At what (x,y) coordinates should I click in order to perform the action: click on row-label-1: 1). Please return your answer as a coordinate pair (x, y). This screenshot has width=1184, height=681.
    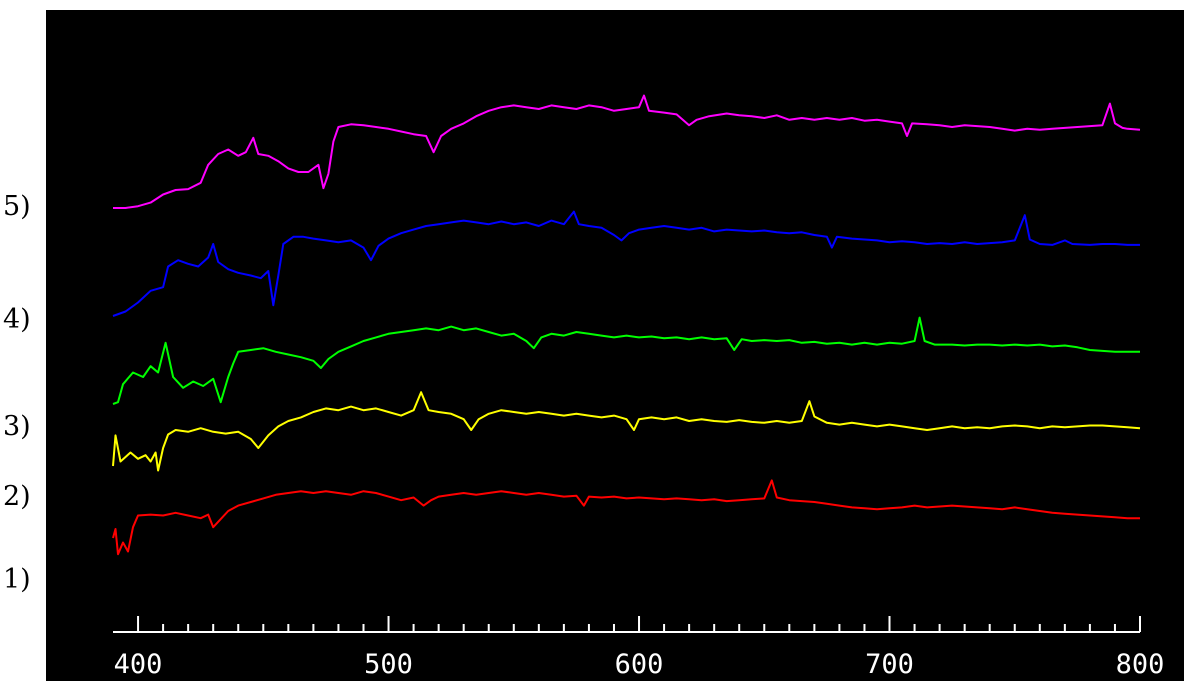
    Looking at the image, I should click on (17, 579).